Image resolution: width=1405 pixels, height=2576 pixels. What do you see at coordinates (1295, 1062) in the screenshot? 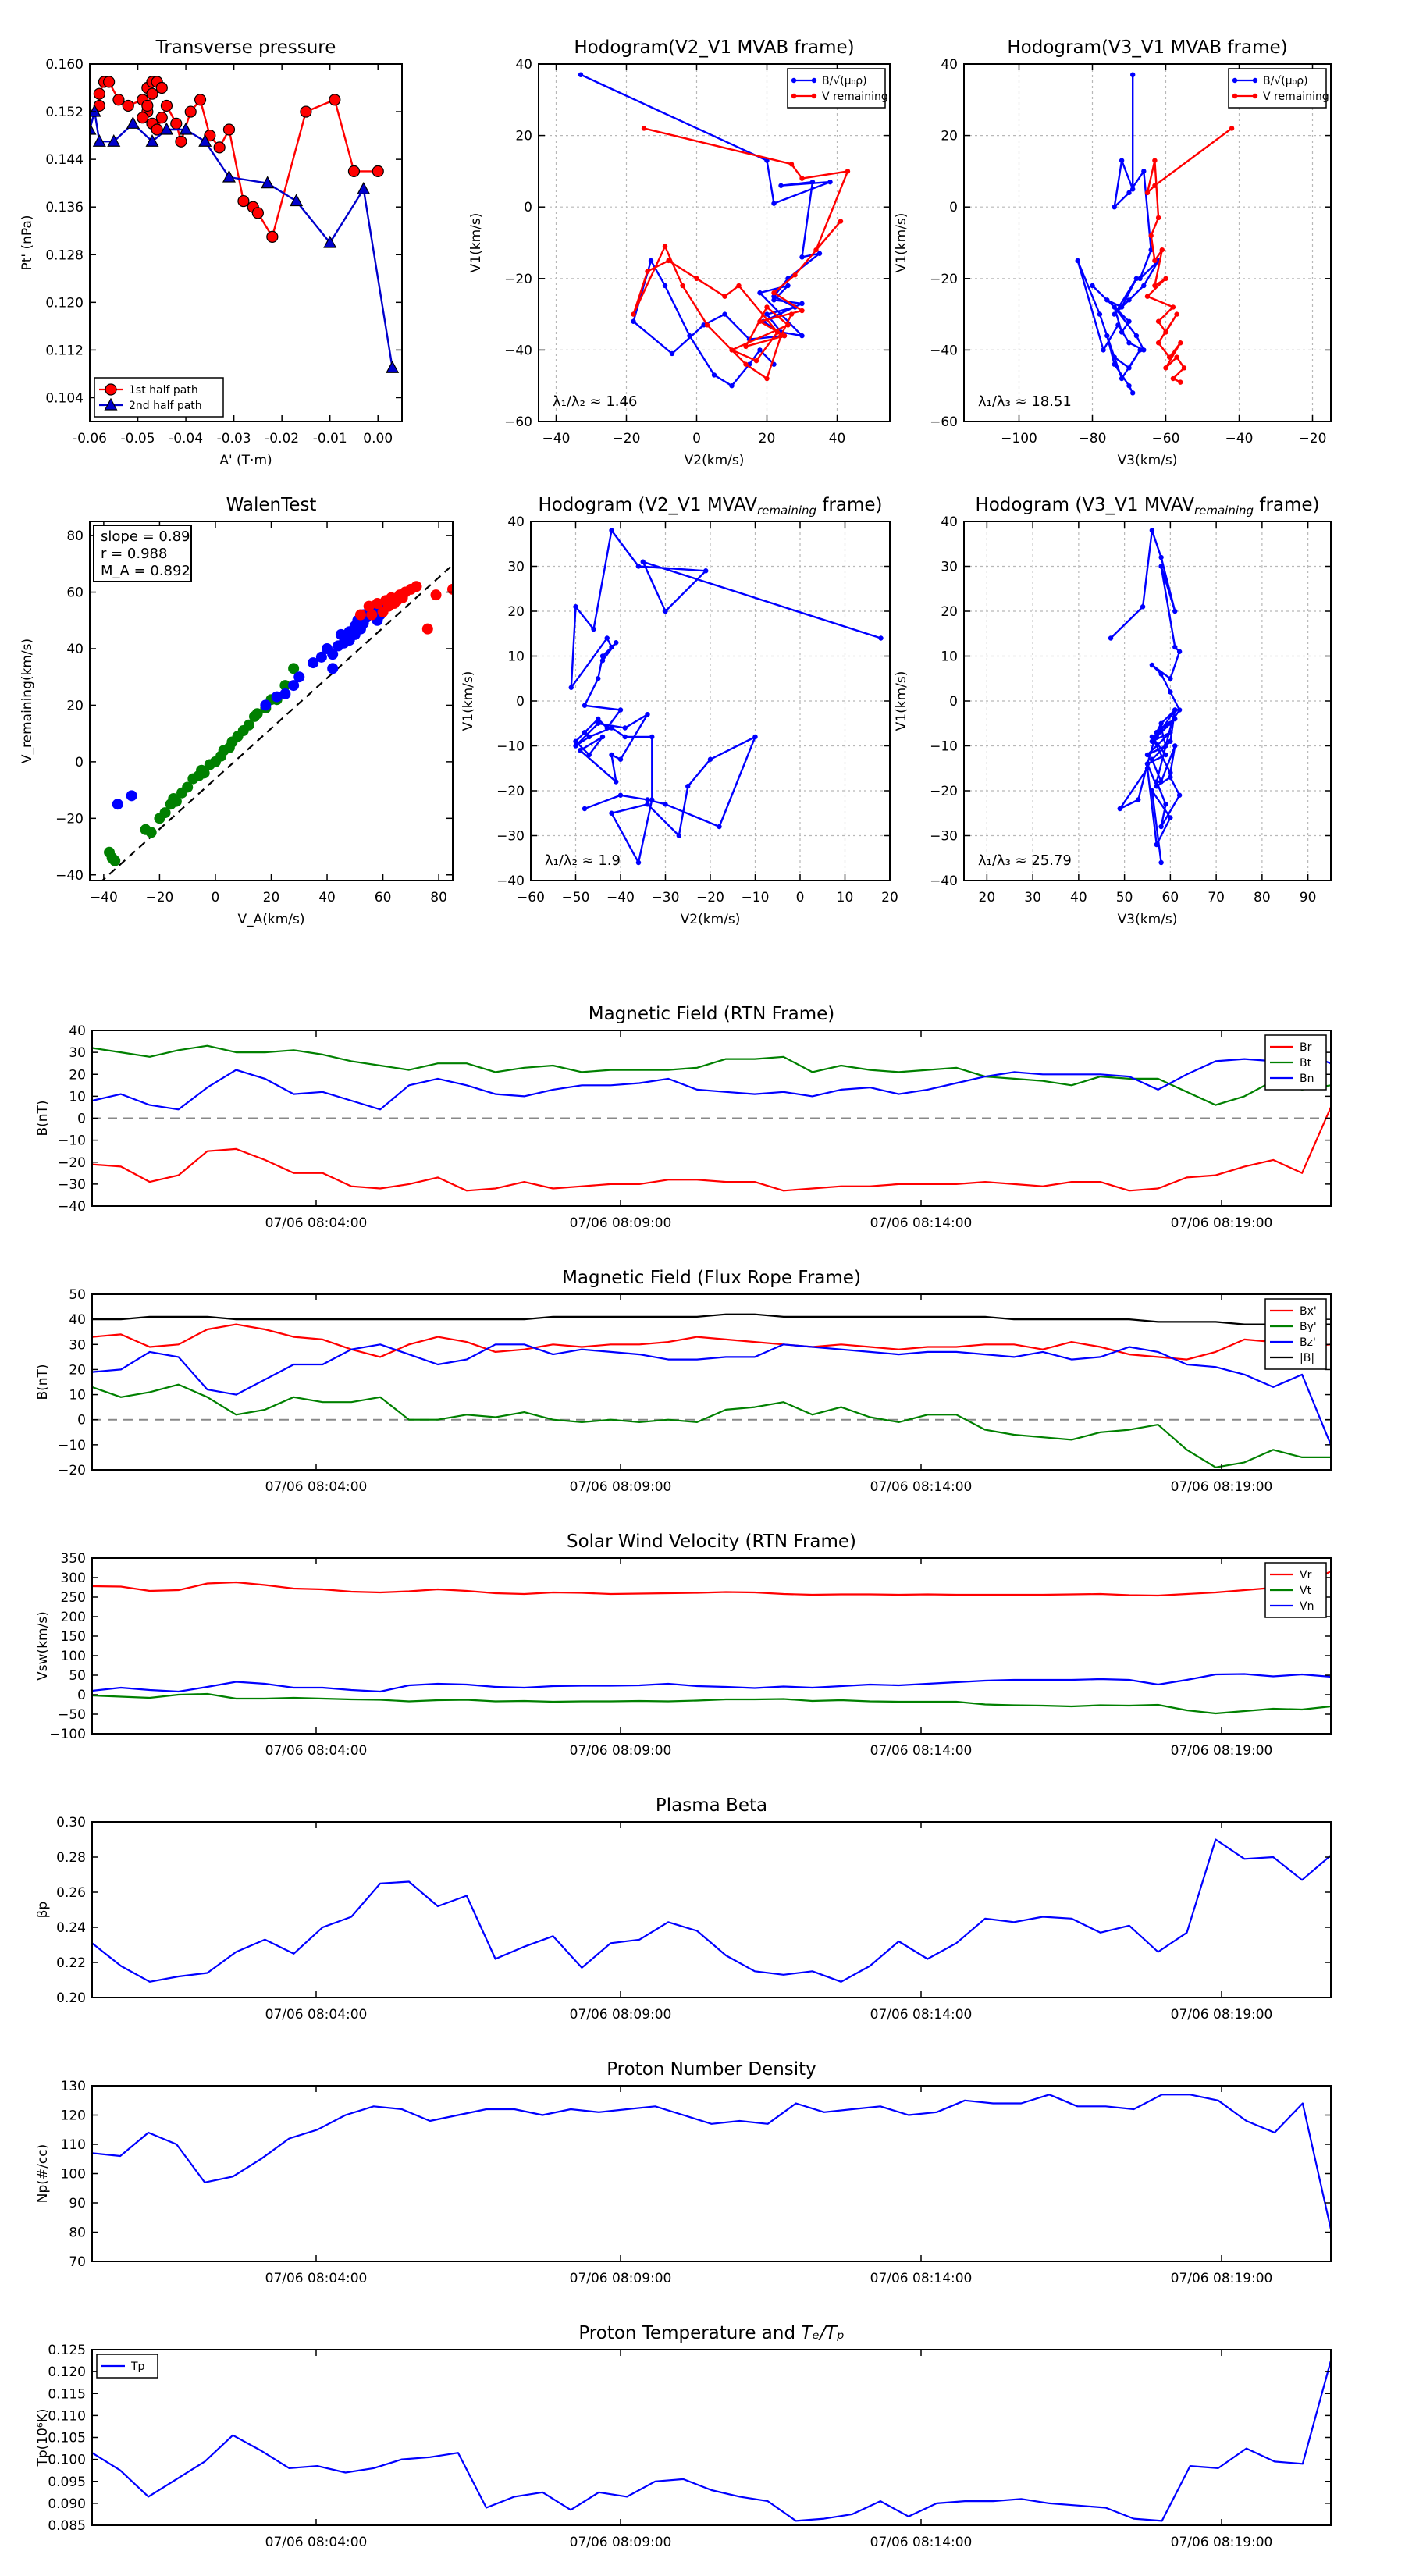
I see `legend: Br Bt Bn` at bounding box center [1295, 1062].